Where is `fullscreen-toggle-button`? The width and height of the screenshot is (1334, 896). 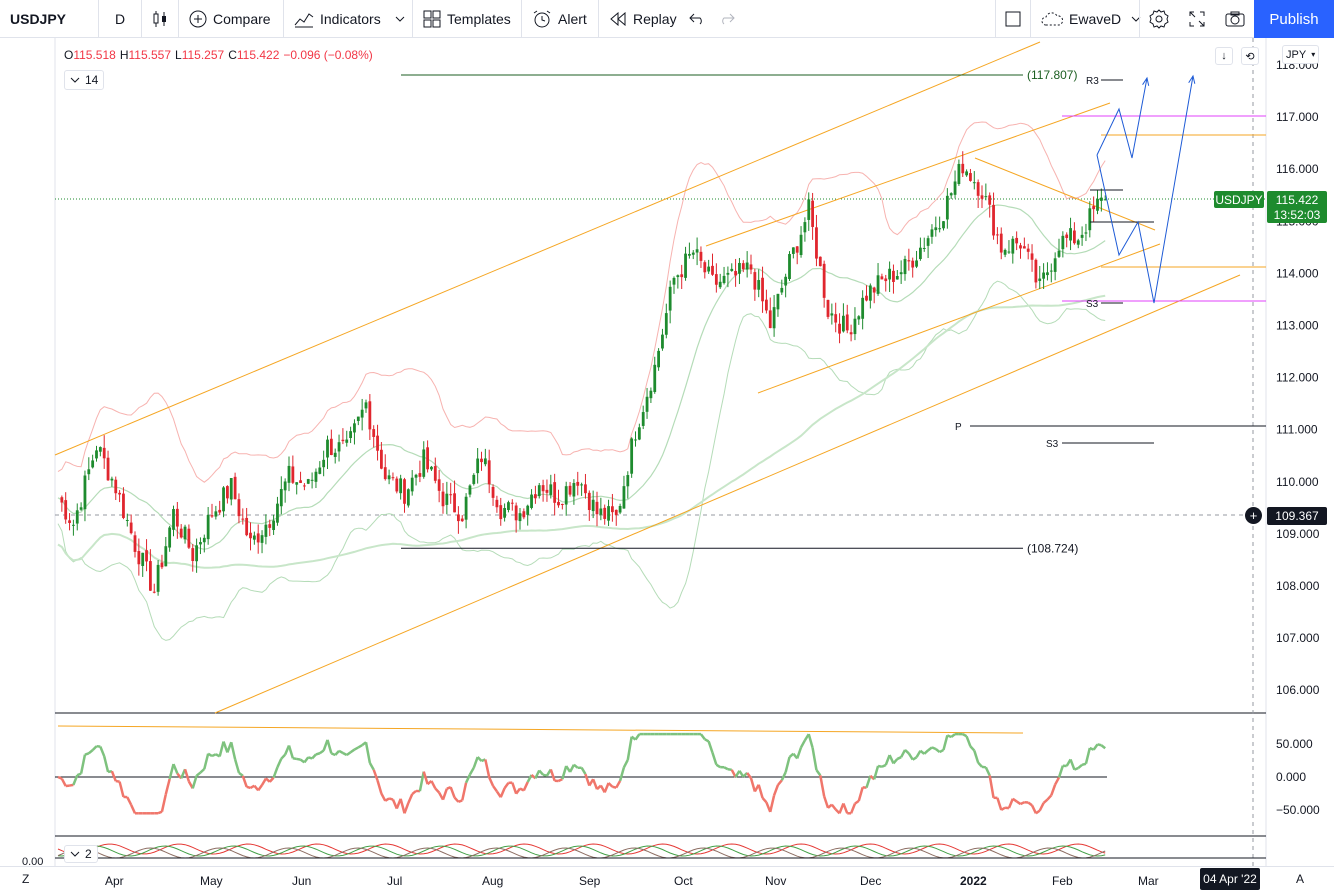
fullscreen-toggle-button is located at coordinates (1013, 19).